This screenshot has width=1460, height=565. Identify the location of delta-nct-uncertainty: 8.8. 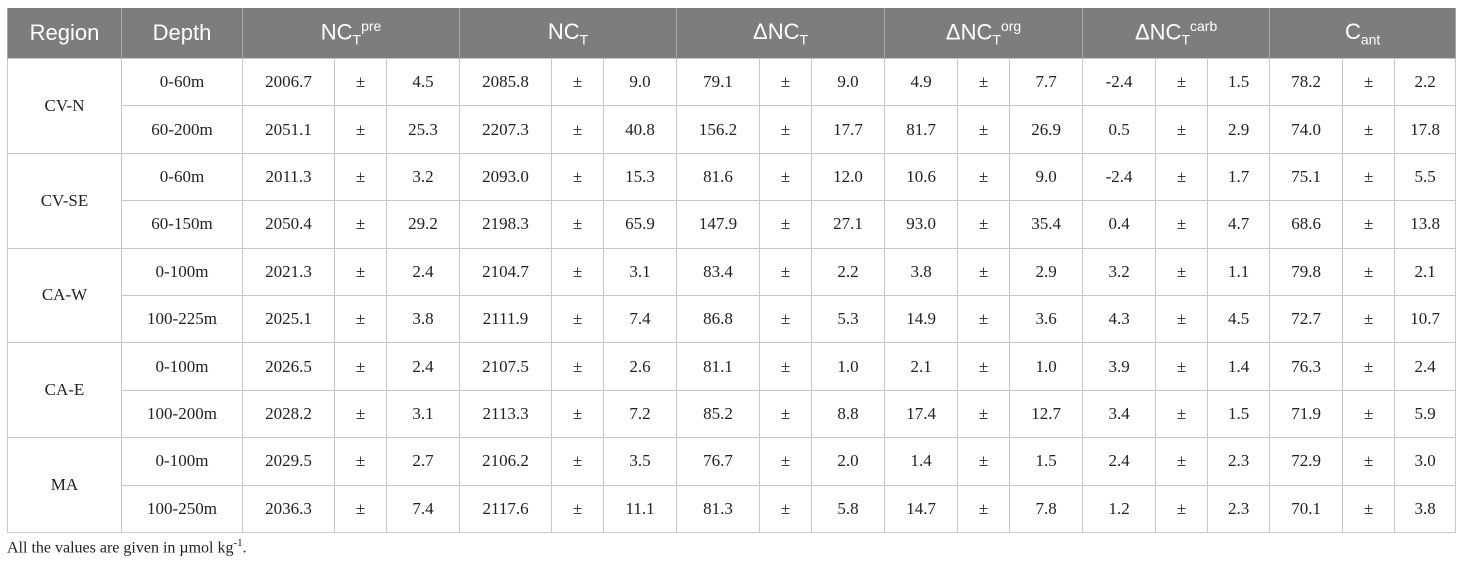
(848, 414).